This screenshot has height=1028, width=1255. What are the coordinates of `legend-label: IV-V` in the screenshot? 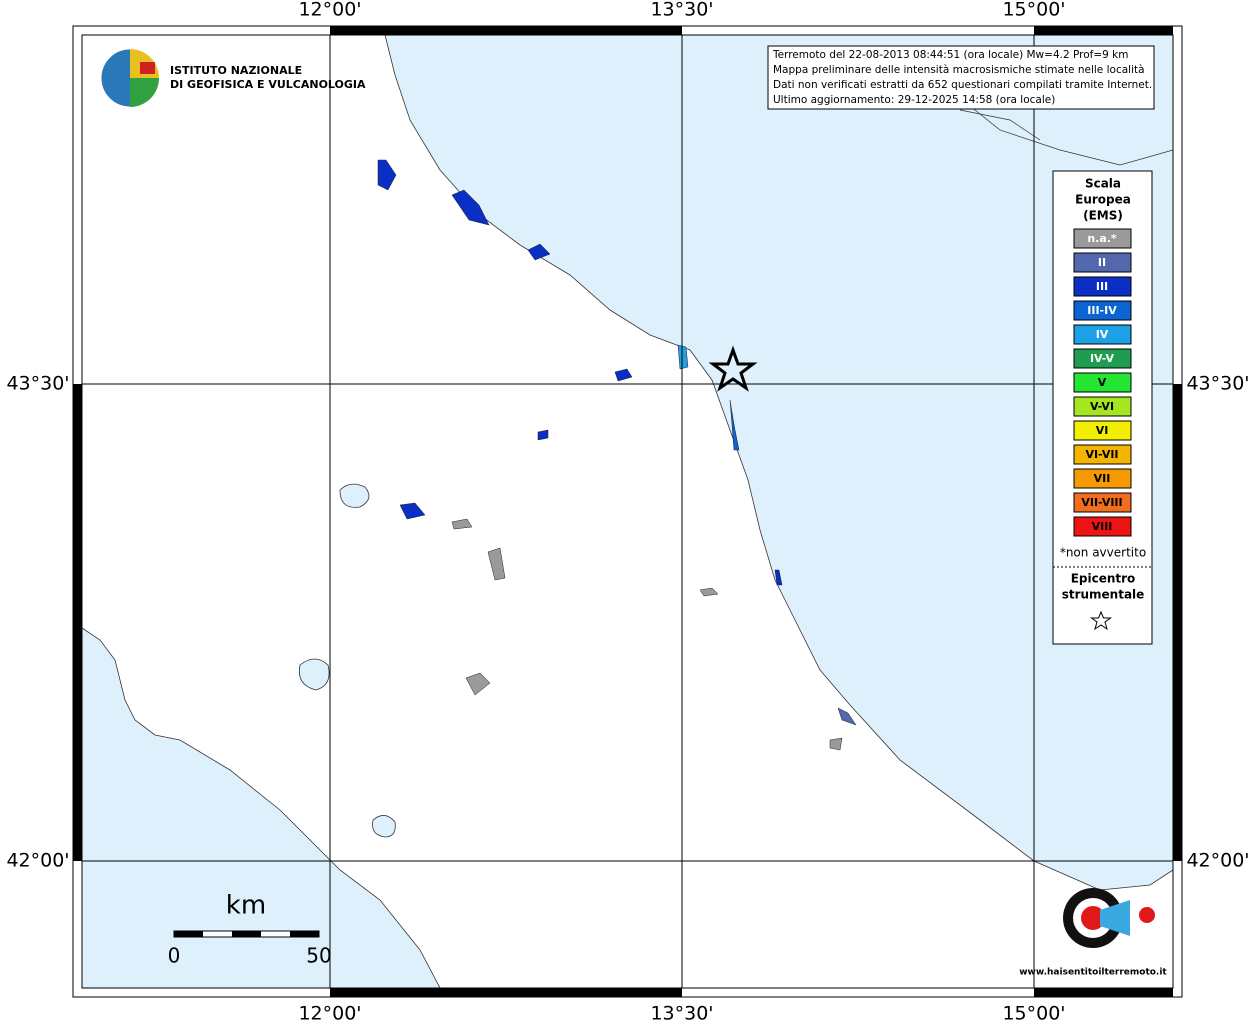 It's located at (1102, 358).